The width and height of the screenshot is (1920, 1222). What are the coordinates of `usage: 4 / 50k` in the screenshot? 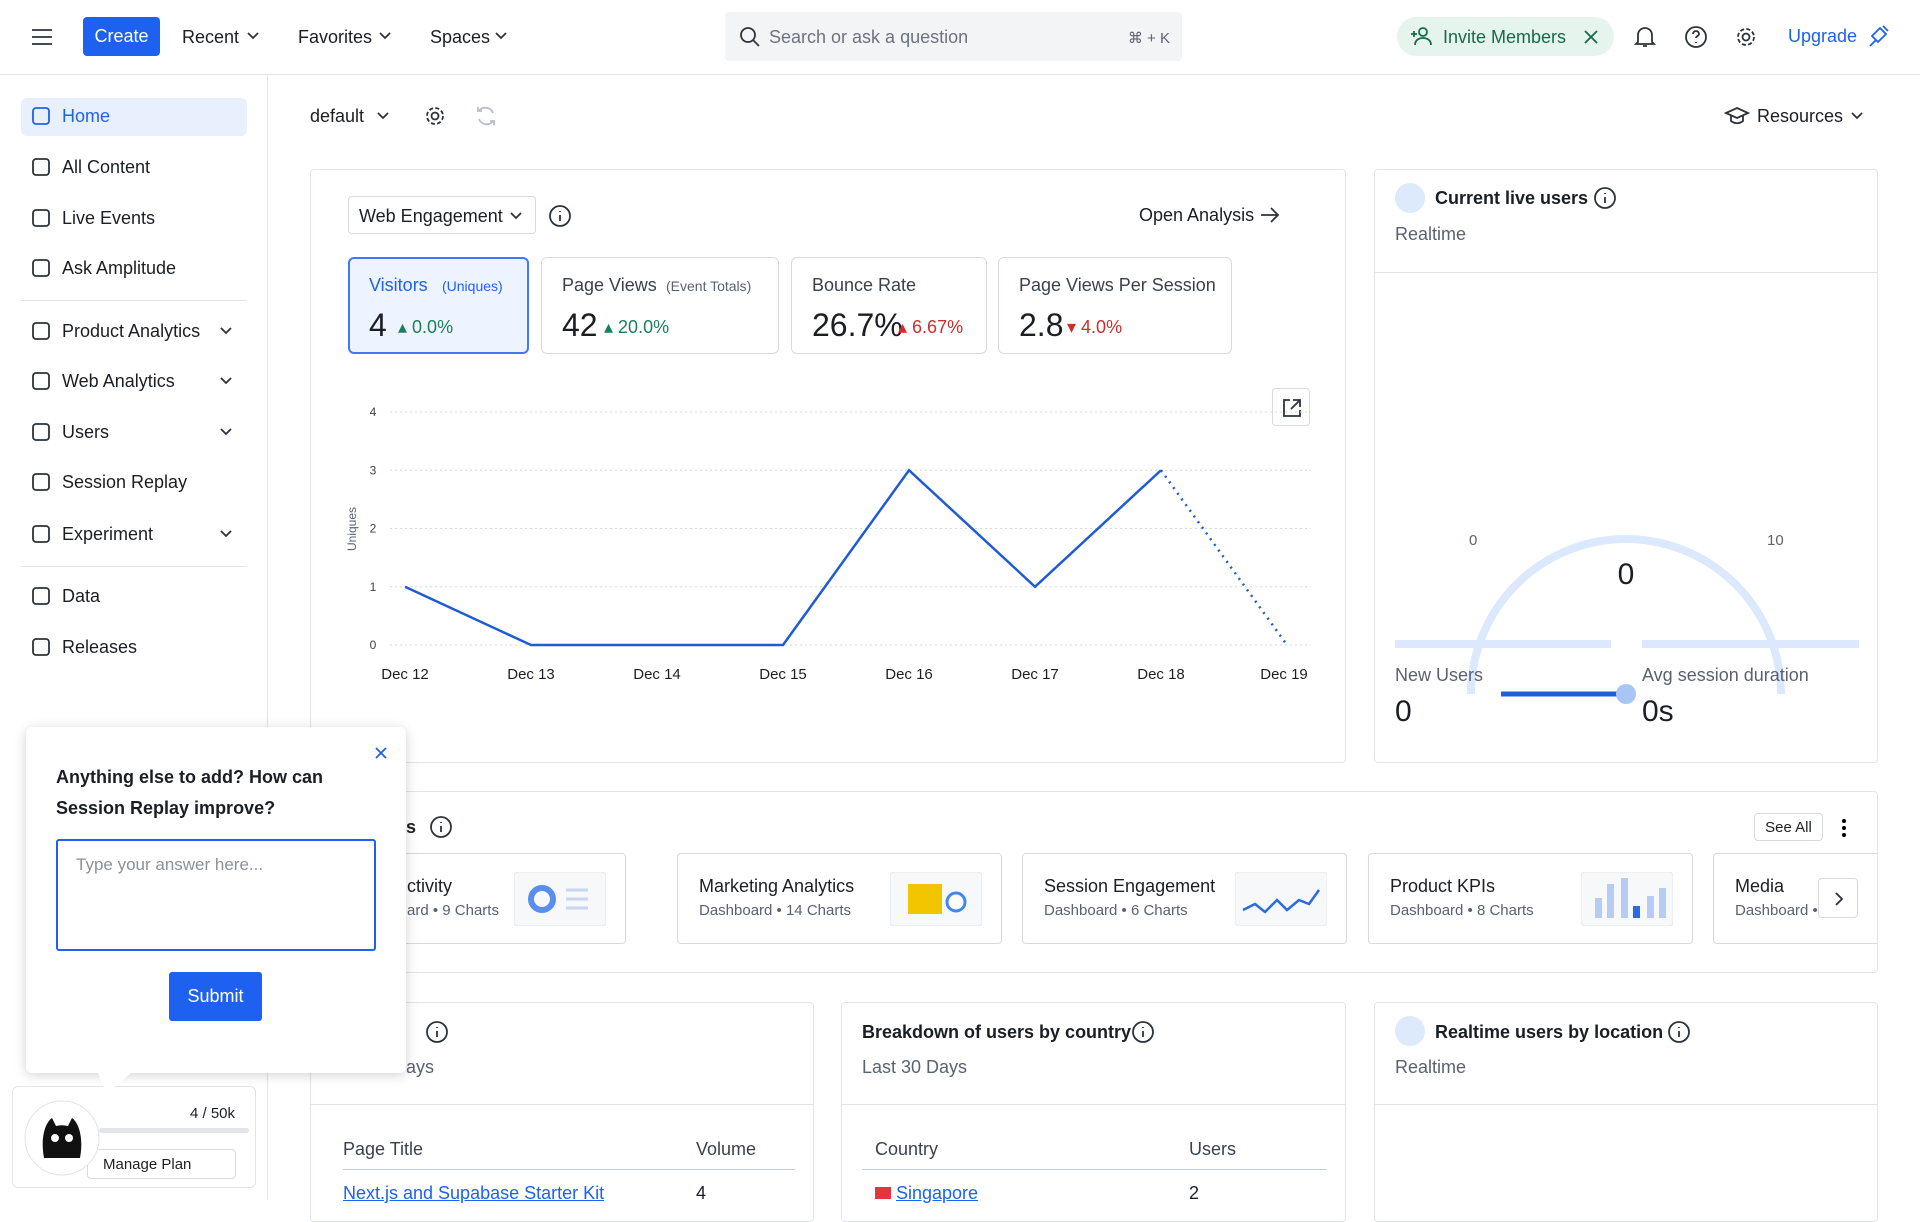 It's located at (212, 1113).